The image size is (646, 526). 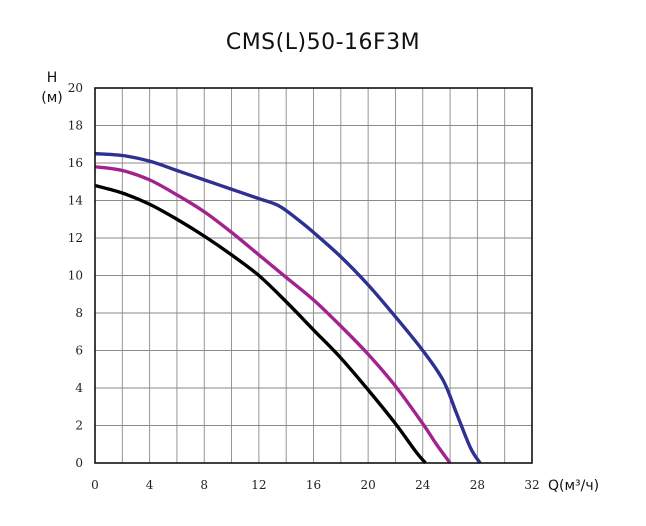 What do you see at coordinates (367, 485) in the screenshot?
I see `x-tick-label: 20` at bounding box center [367, 485].